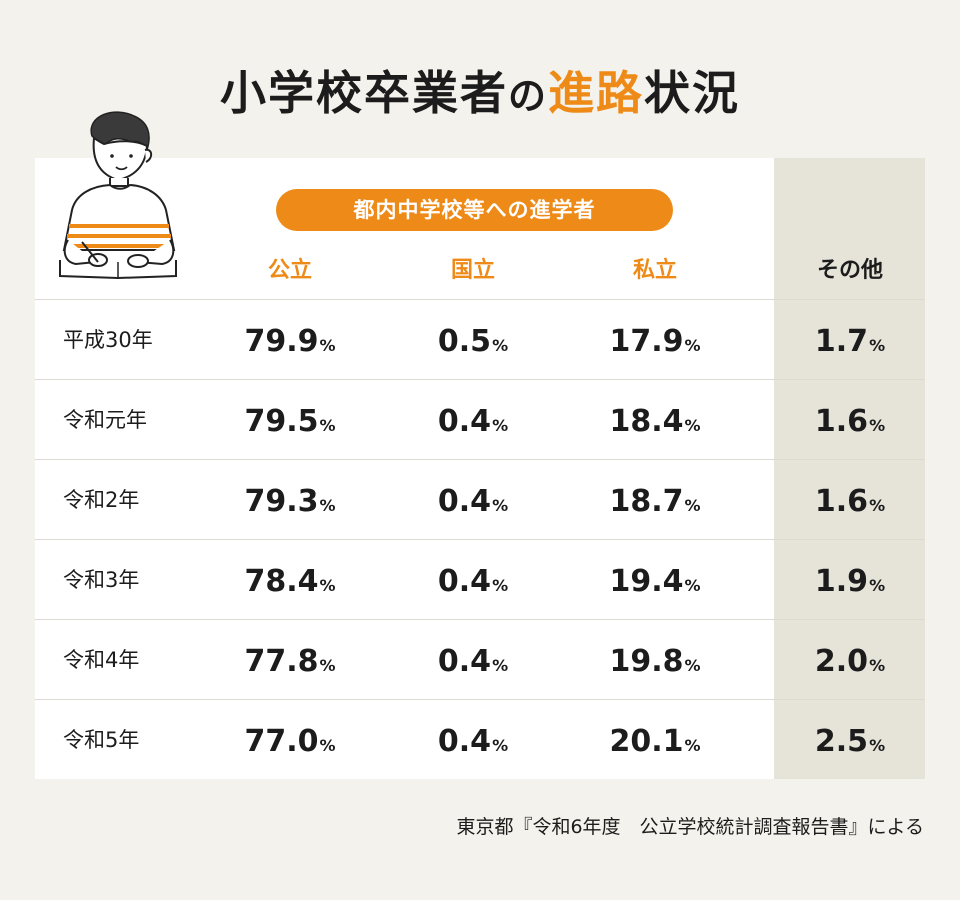  I want to click on value-cell-other: 1.9%, so click(850, 584).